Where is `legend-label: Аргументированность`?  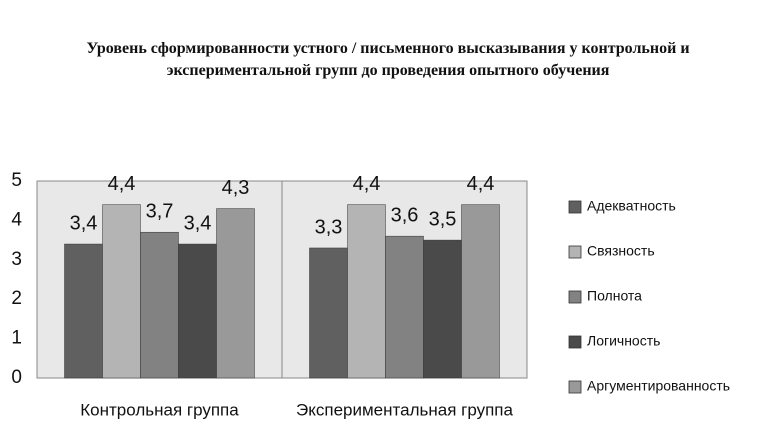 legend-label: Аргументированность is located at coordinates (658, 386).